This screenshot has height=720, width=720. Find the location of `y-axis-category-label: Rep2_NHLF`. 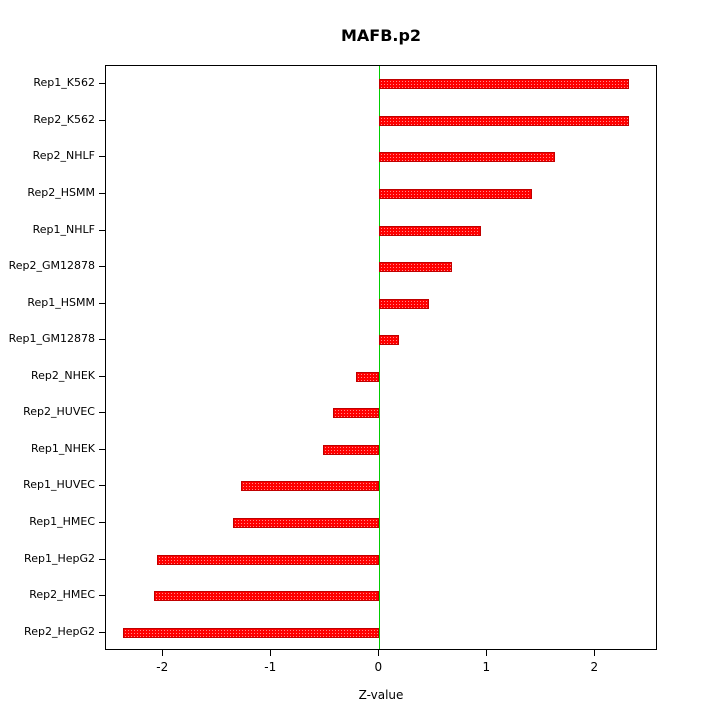

y-axis-category-label: Rep2_NHLF is located at coordinates (63, 156).